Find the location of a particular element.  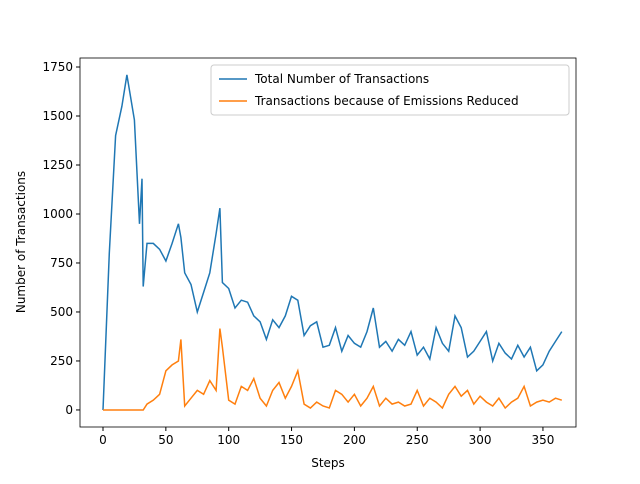

x-tick-label: 300 is located at coordinates (480, 440).